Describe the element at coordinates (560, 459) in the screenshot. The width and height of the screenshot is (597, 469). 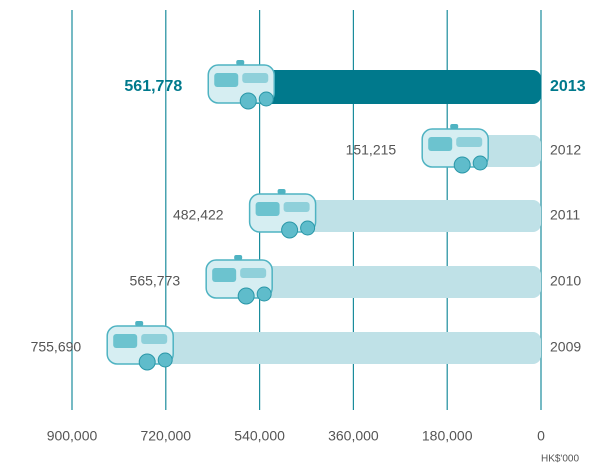
I see `unit-label: HK$'000` at that location.